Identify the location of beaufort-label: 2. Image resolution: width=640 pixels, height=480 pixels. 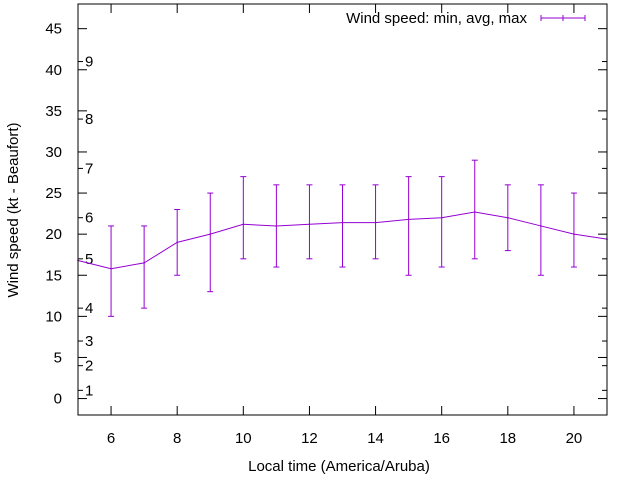
(89, 366).